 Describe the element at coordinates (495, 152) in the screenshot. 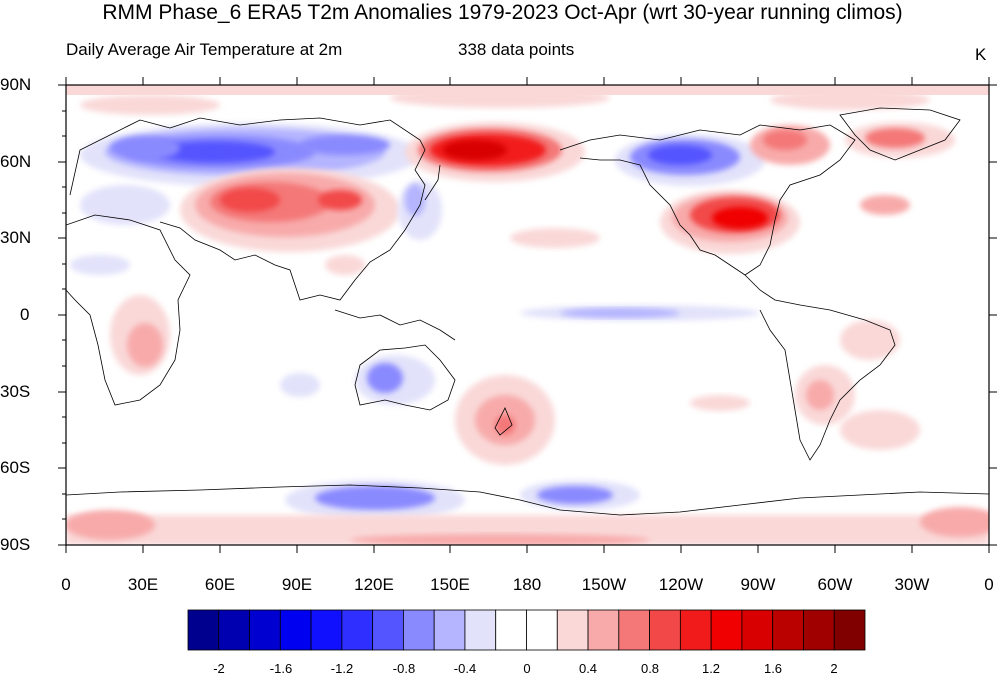

I see `east-siberia-warm-anomaly` at that location.